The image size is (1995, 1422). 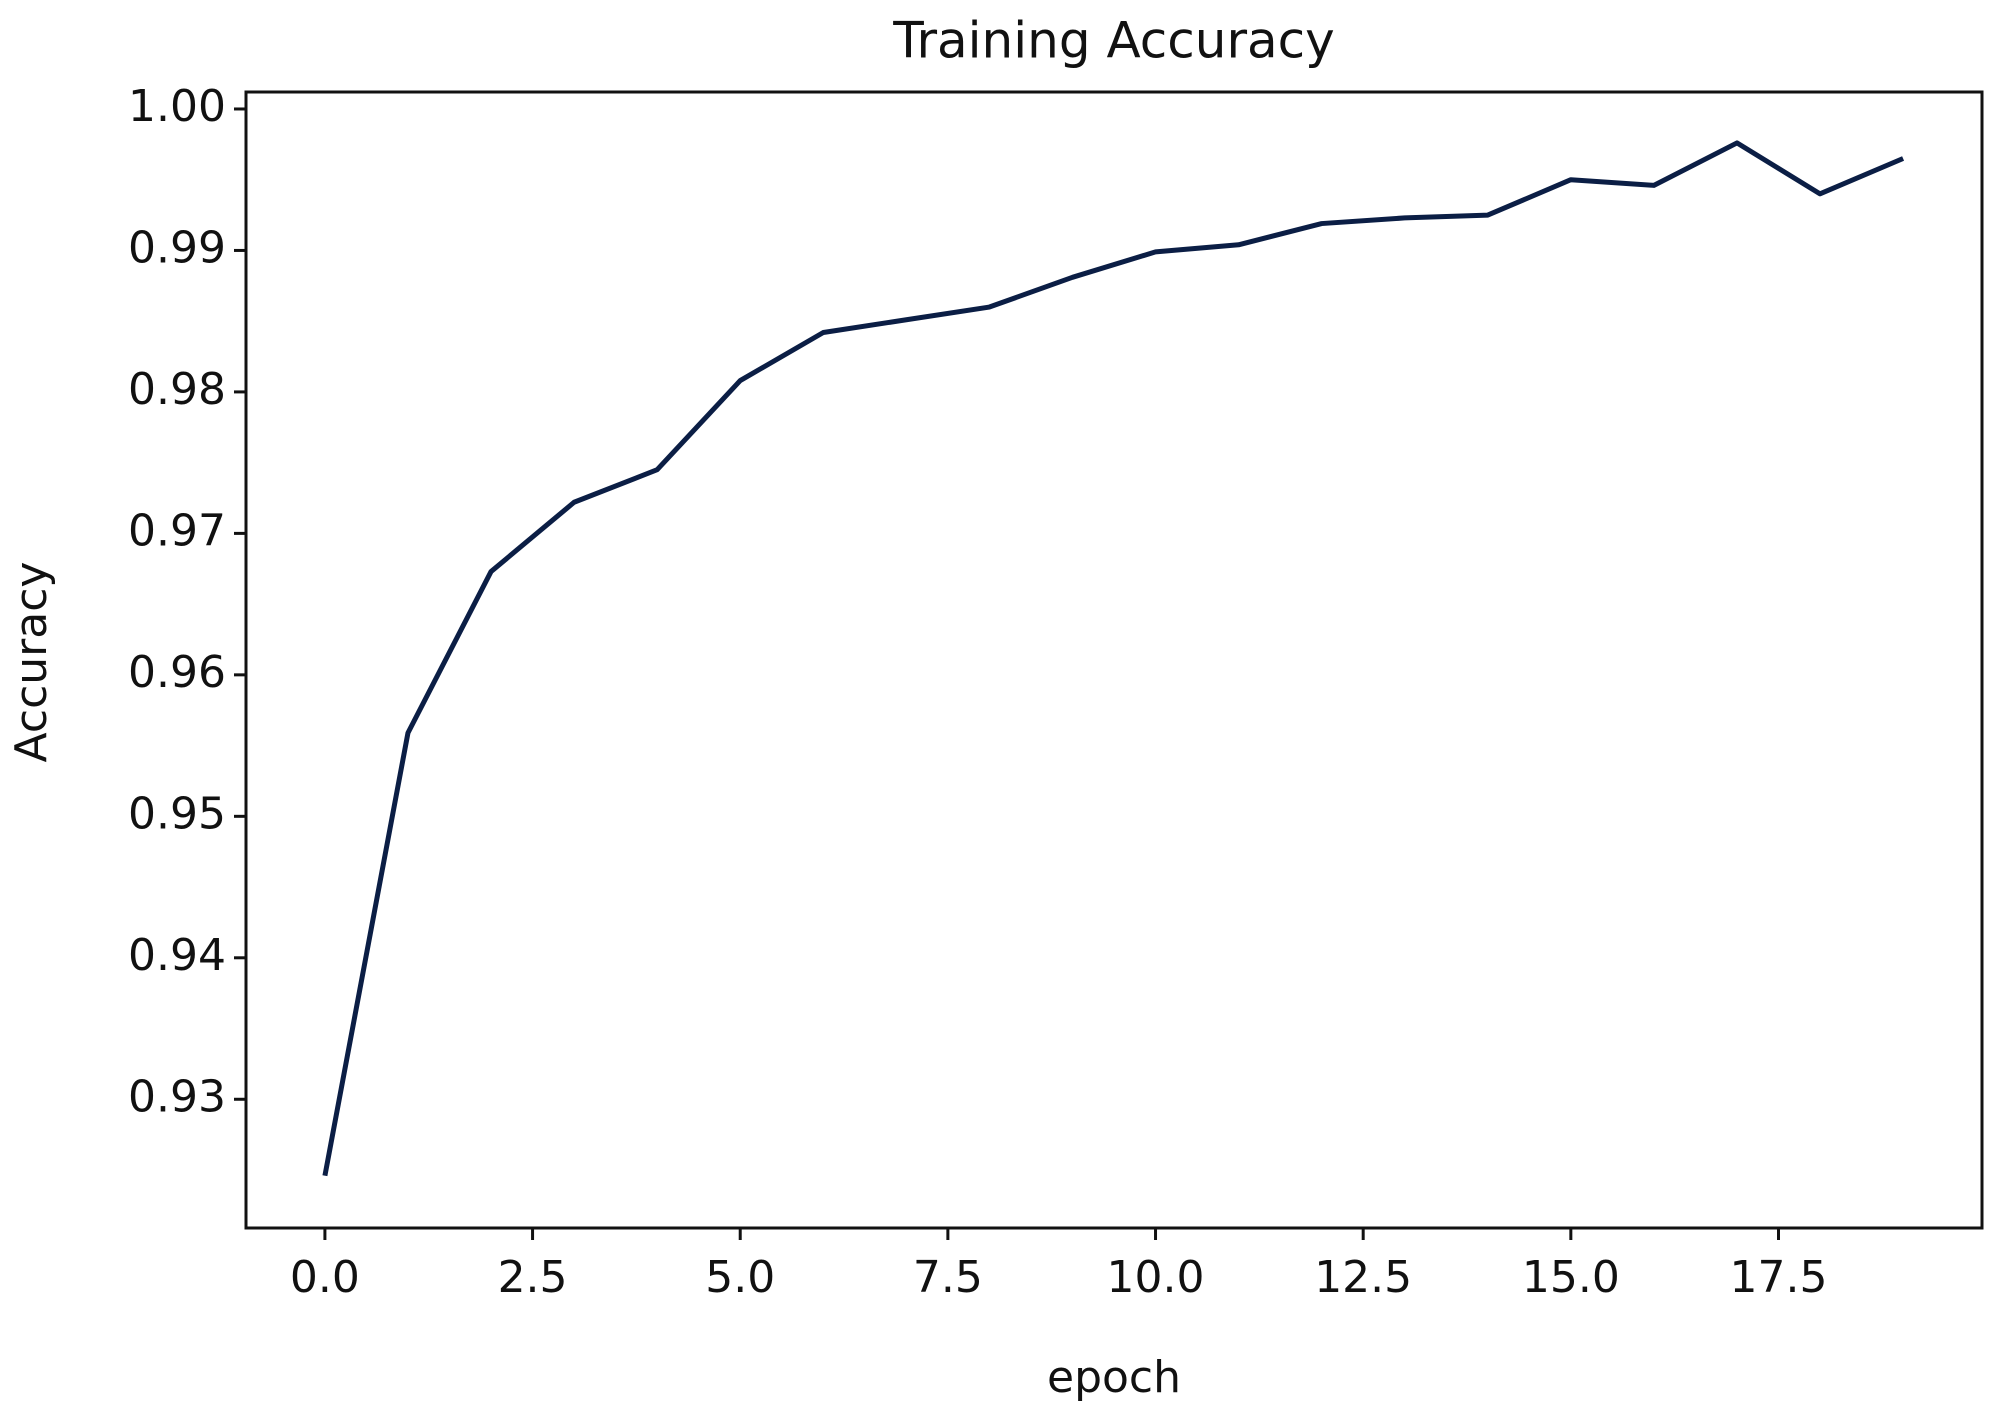 What do you see at coordinates (177, 672) in the screenshot?
I see `y-tick-label: 0.96` at bounding box center [177, 672].